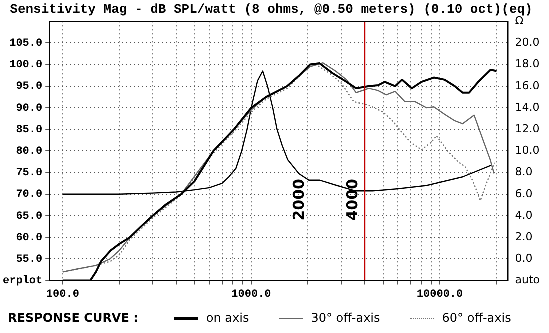 This screenshot has width=549, height=333. What do you see at coordinates (271, 10) in the screenshot?
I see `chart-title: Sensitivity Mag - dB SPL/watt (8 ohms, @0.50 meters) (0.10 oct)(eq)` at bounding box center [271, 10].